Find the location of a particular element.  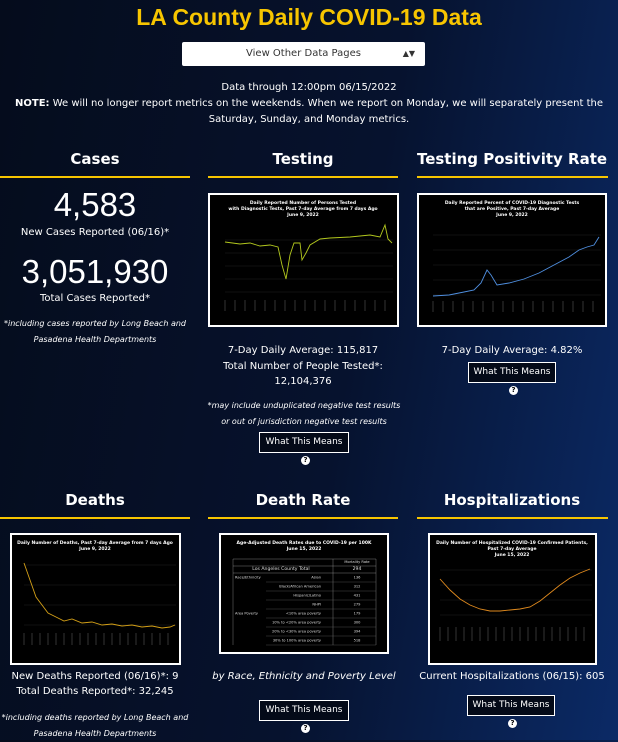

testing-total-label: Total Number of People Tested*: is located at coordinates (303, 366).